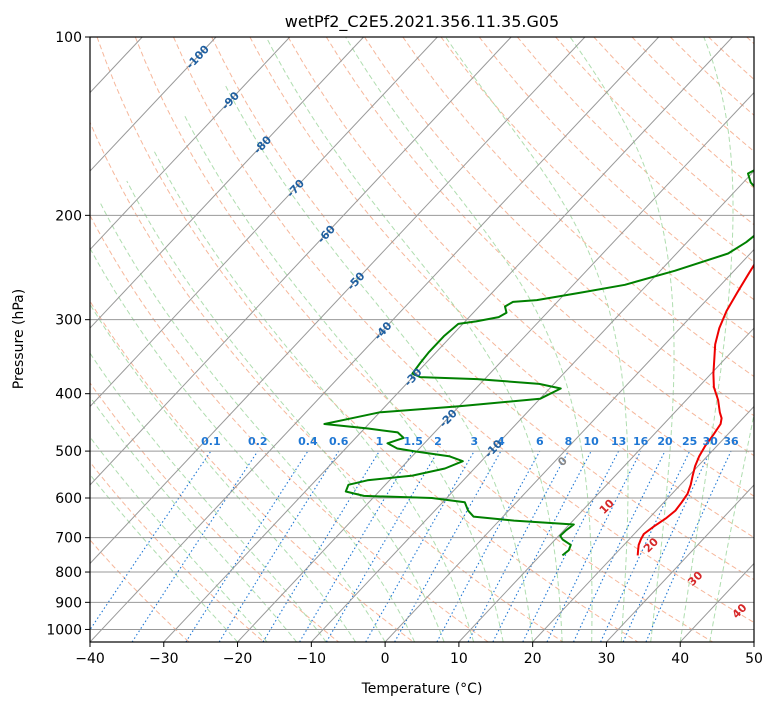 The image size is (775, 708). Describe the element at coordinates (569, 441) in the screenshot. I see `mixing-ratio-label: 8` at that location.